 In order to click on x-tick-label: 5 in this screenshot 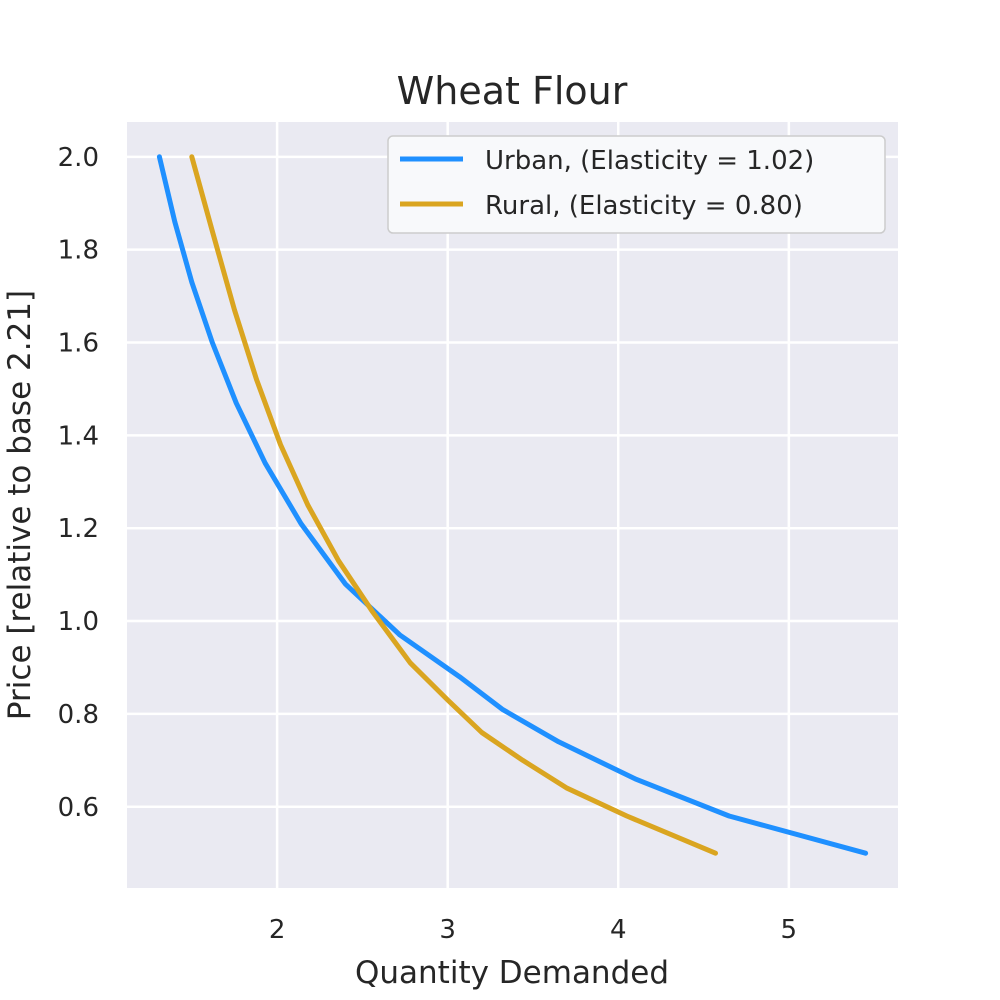, I will do `click(789, 930)`.